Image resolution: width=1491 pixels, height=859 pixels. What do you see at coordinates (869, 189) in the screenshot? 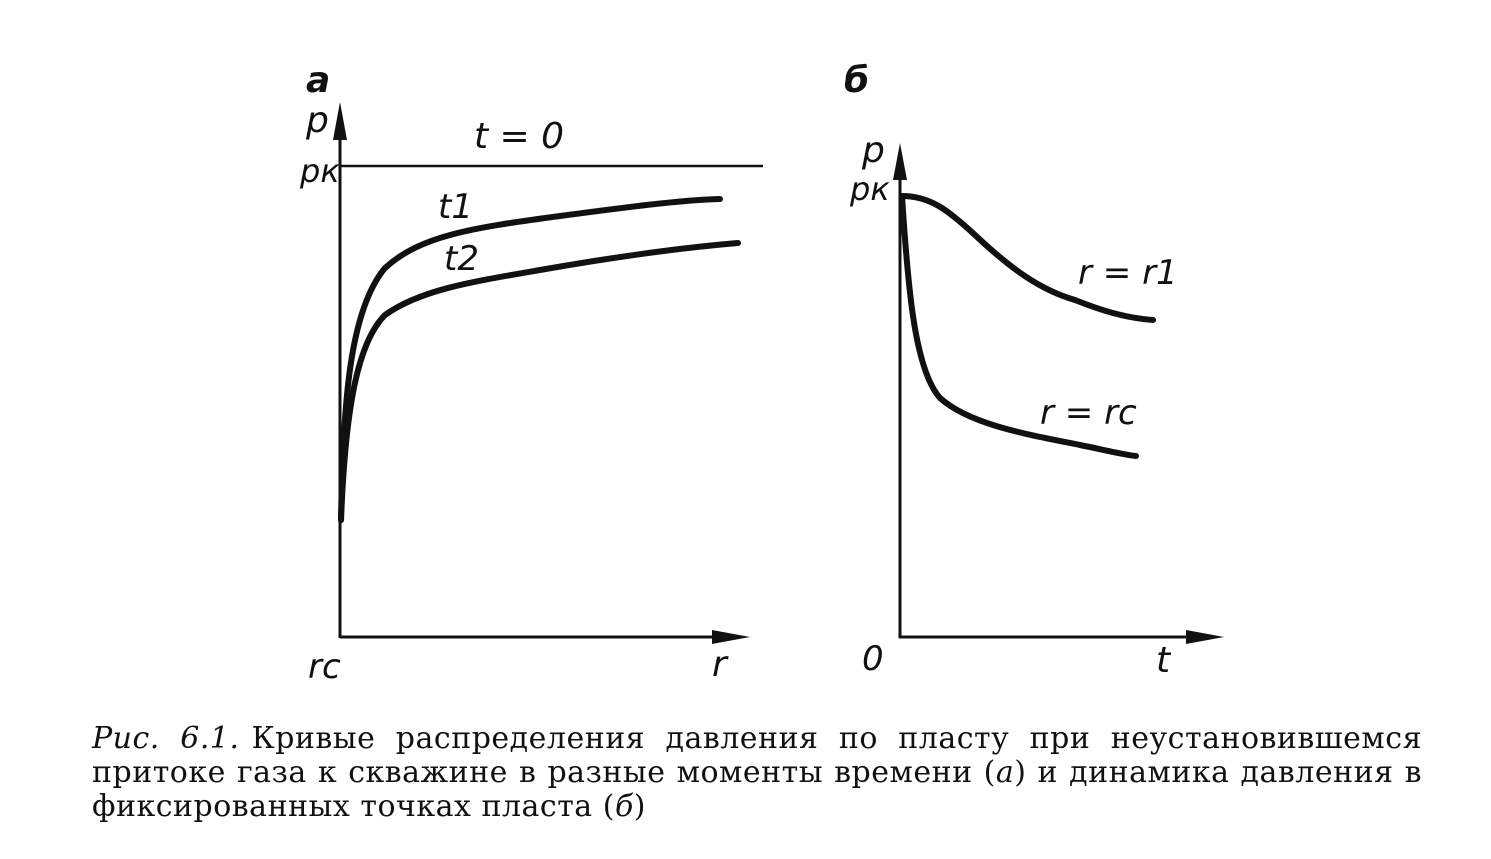
I see `panel-b-y-tick-label: pк` at bounding box center [869, 189].